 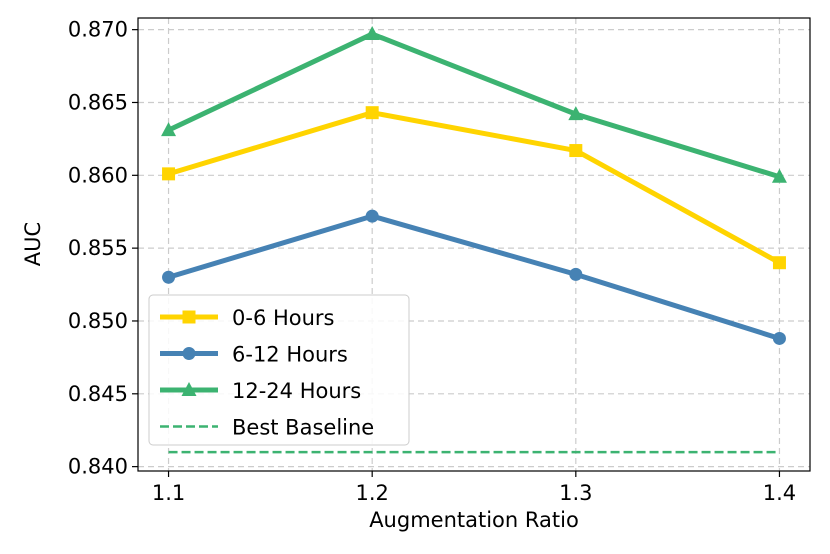 What do you see at coordinates (283, 318) in the screenshot?
I see `legend-label-0-6-hours: 0-6 Hours` at bounding box center [283, 318].